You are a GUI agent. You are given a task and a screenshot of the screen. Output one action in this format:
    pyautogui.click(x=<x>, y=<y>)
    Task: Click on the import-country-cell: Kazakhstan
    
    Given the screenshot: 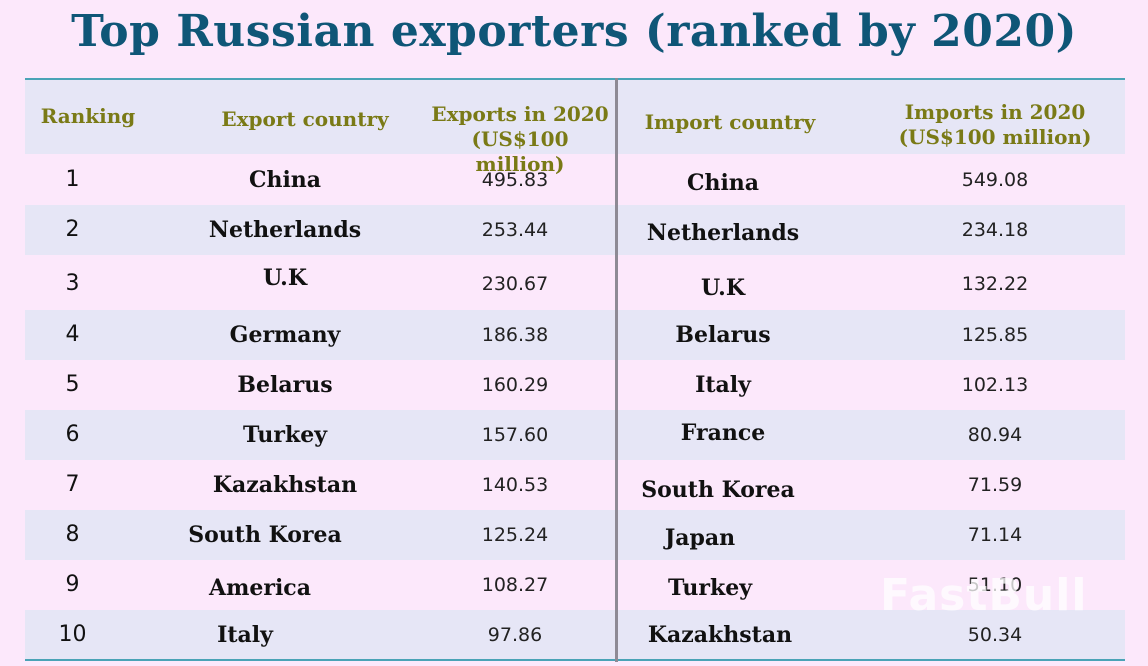 What is the action you would take?
    pyautogui.click(x=720, y=635)
    